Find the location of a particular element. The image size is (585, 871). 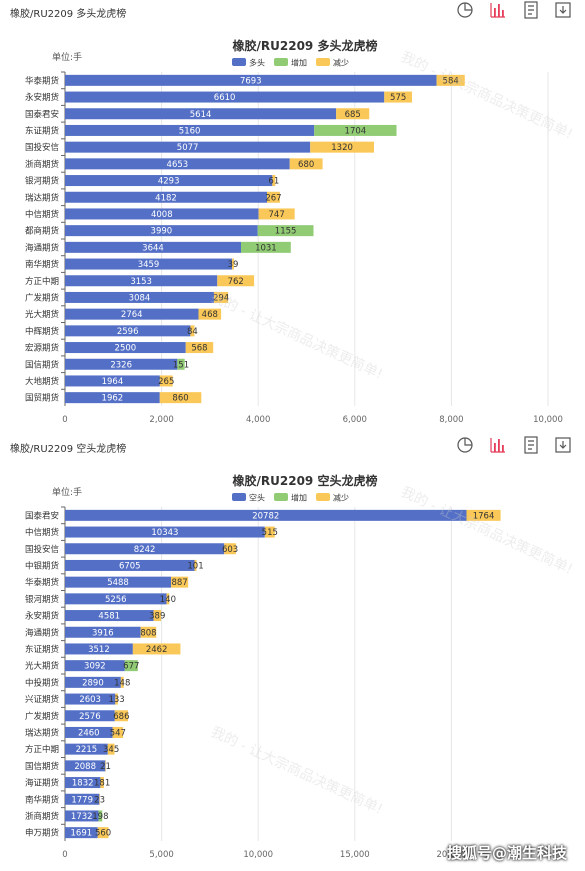

bar-value-label: 294 is located at coordinates (221, 298).